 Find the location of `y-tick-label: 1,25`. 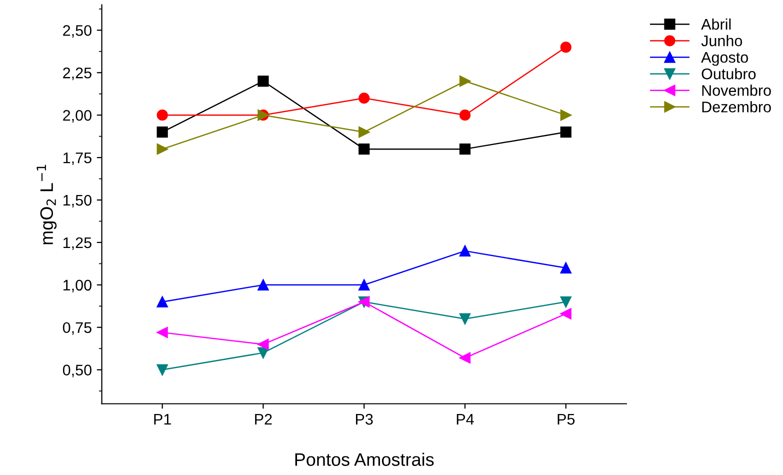

y-tick-label: 1,25 is located at coordinates (78, 243).